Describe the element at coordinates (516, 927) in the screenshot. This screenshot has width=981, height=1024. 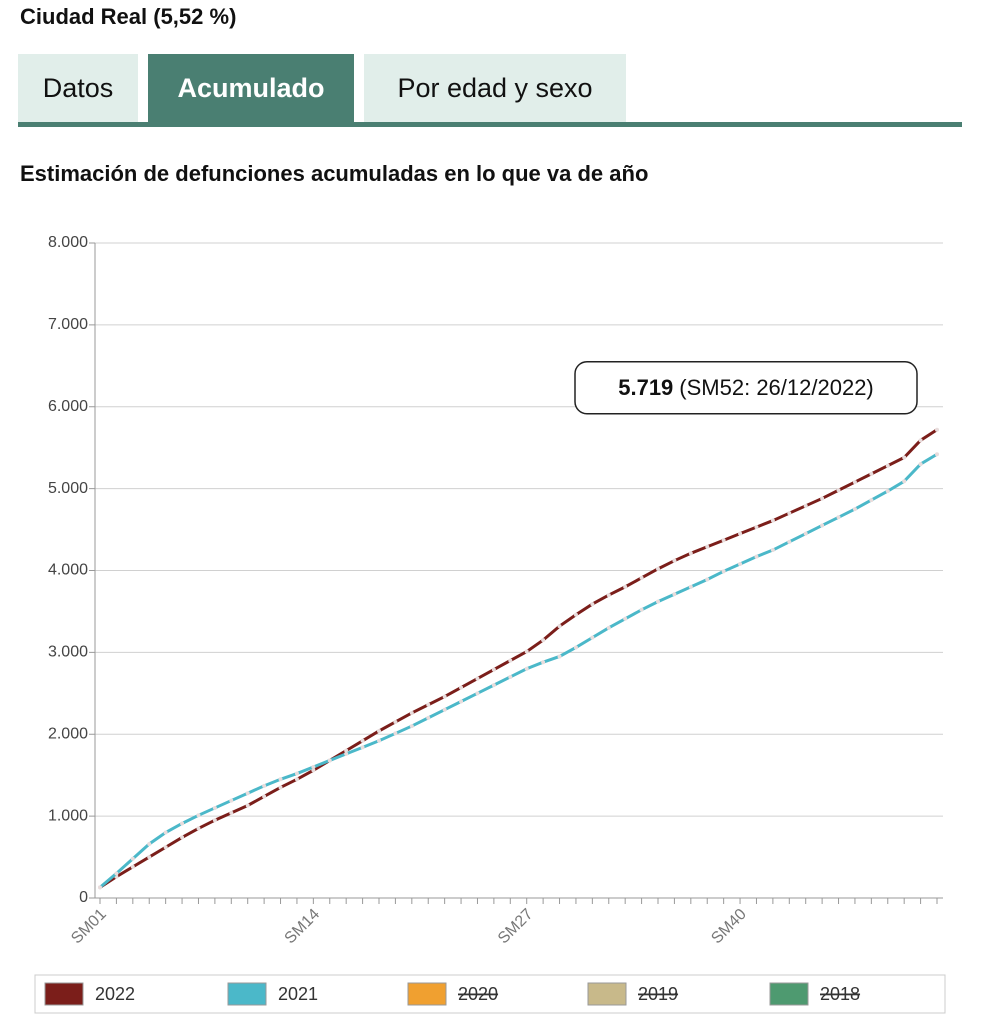
I see `x-tick-label: SM27` at that location.